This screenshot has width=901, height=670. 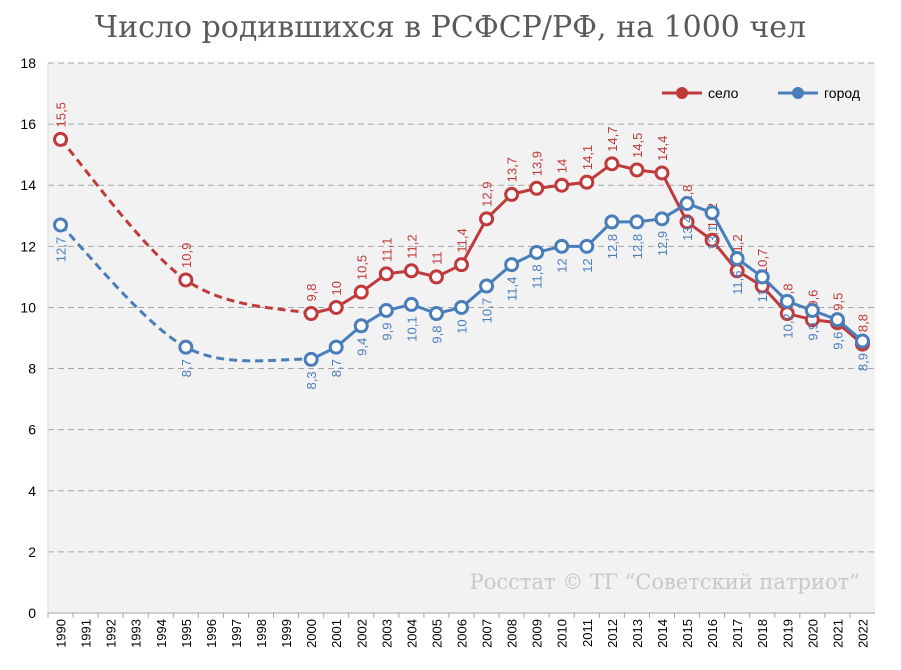 I want to click on legend-label: город, so click(x=842, y=93).